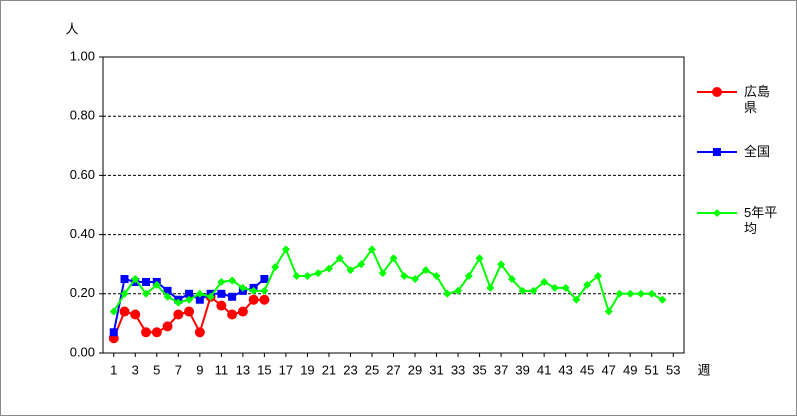  Describe the element at coordinates (156, 369) in the screenshot. I see `x-tick-label: 5` at that location.